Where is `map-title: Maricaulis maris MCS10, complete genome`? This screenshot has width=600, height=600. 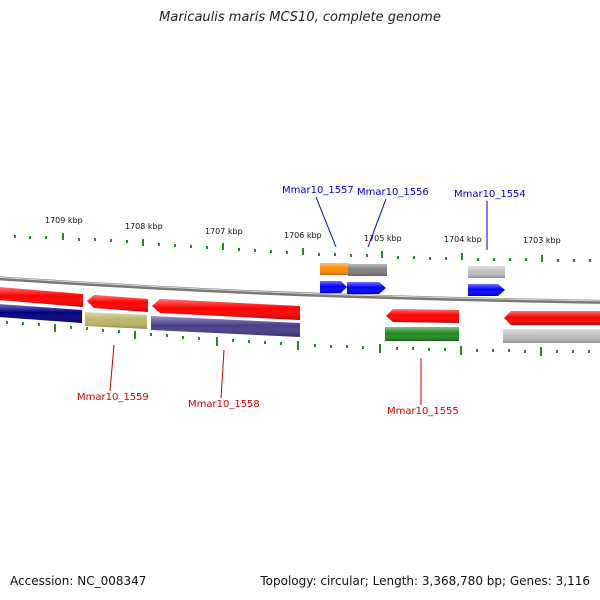 map-title: Maricaulis maris MCS10, complete genome is located at coordinates (300, 17).